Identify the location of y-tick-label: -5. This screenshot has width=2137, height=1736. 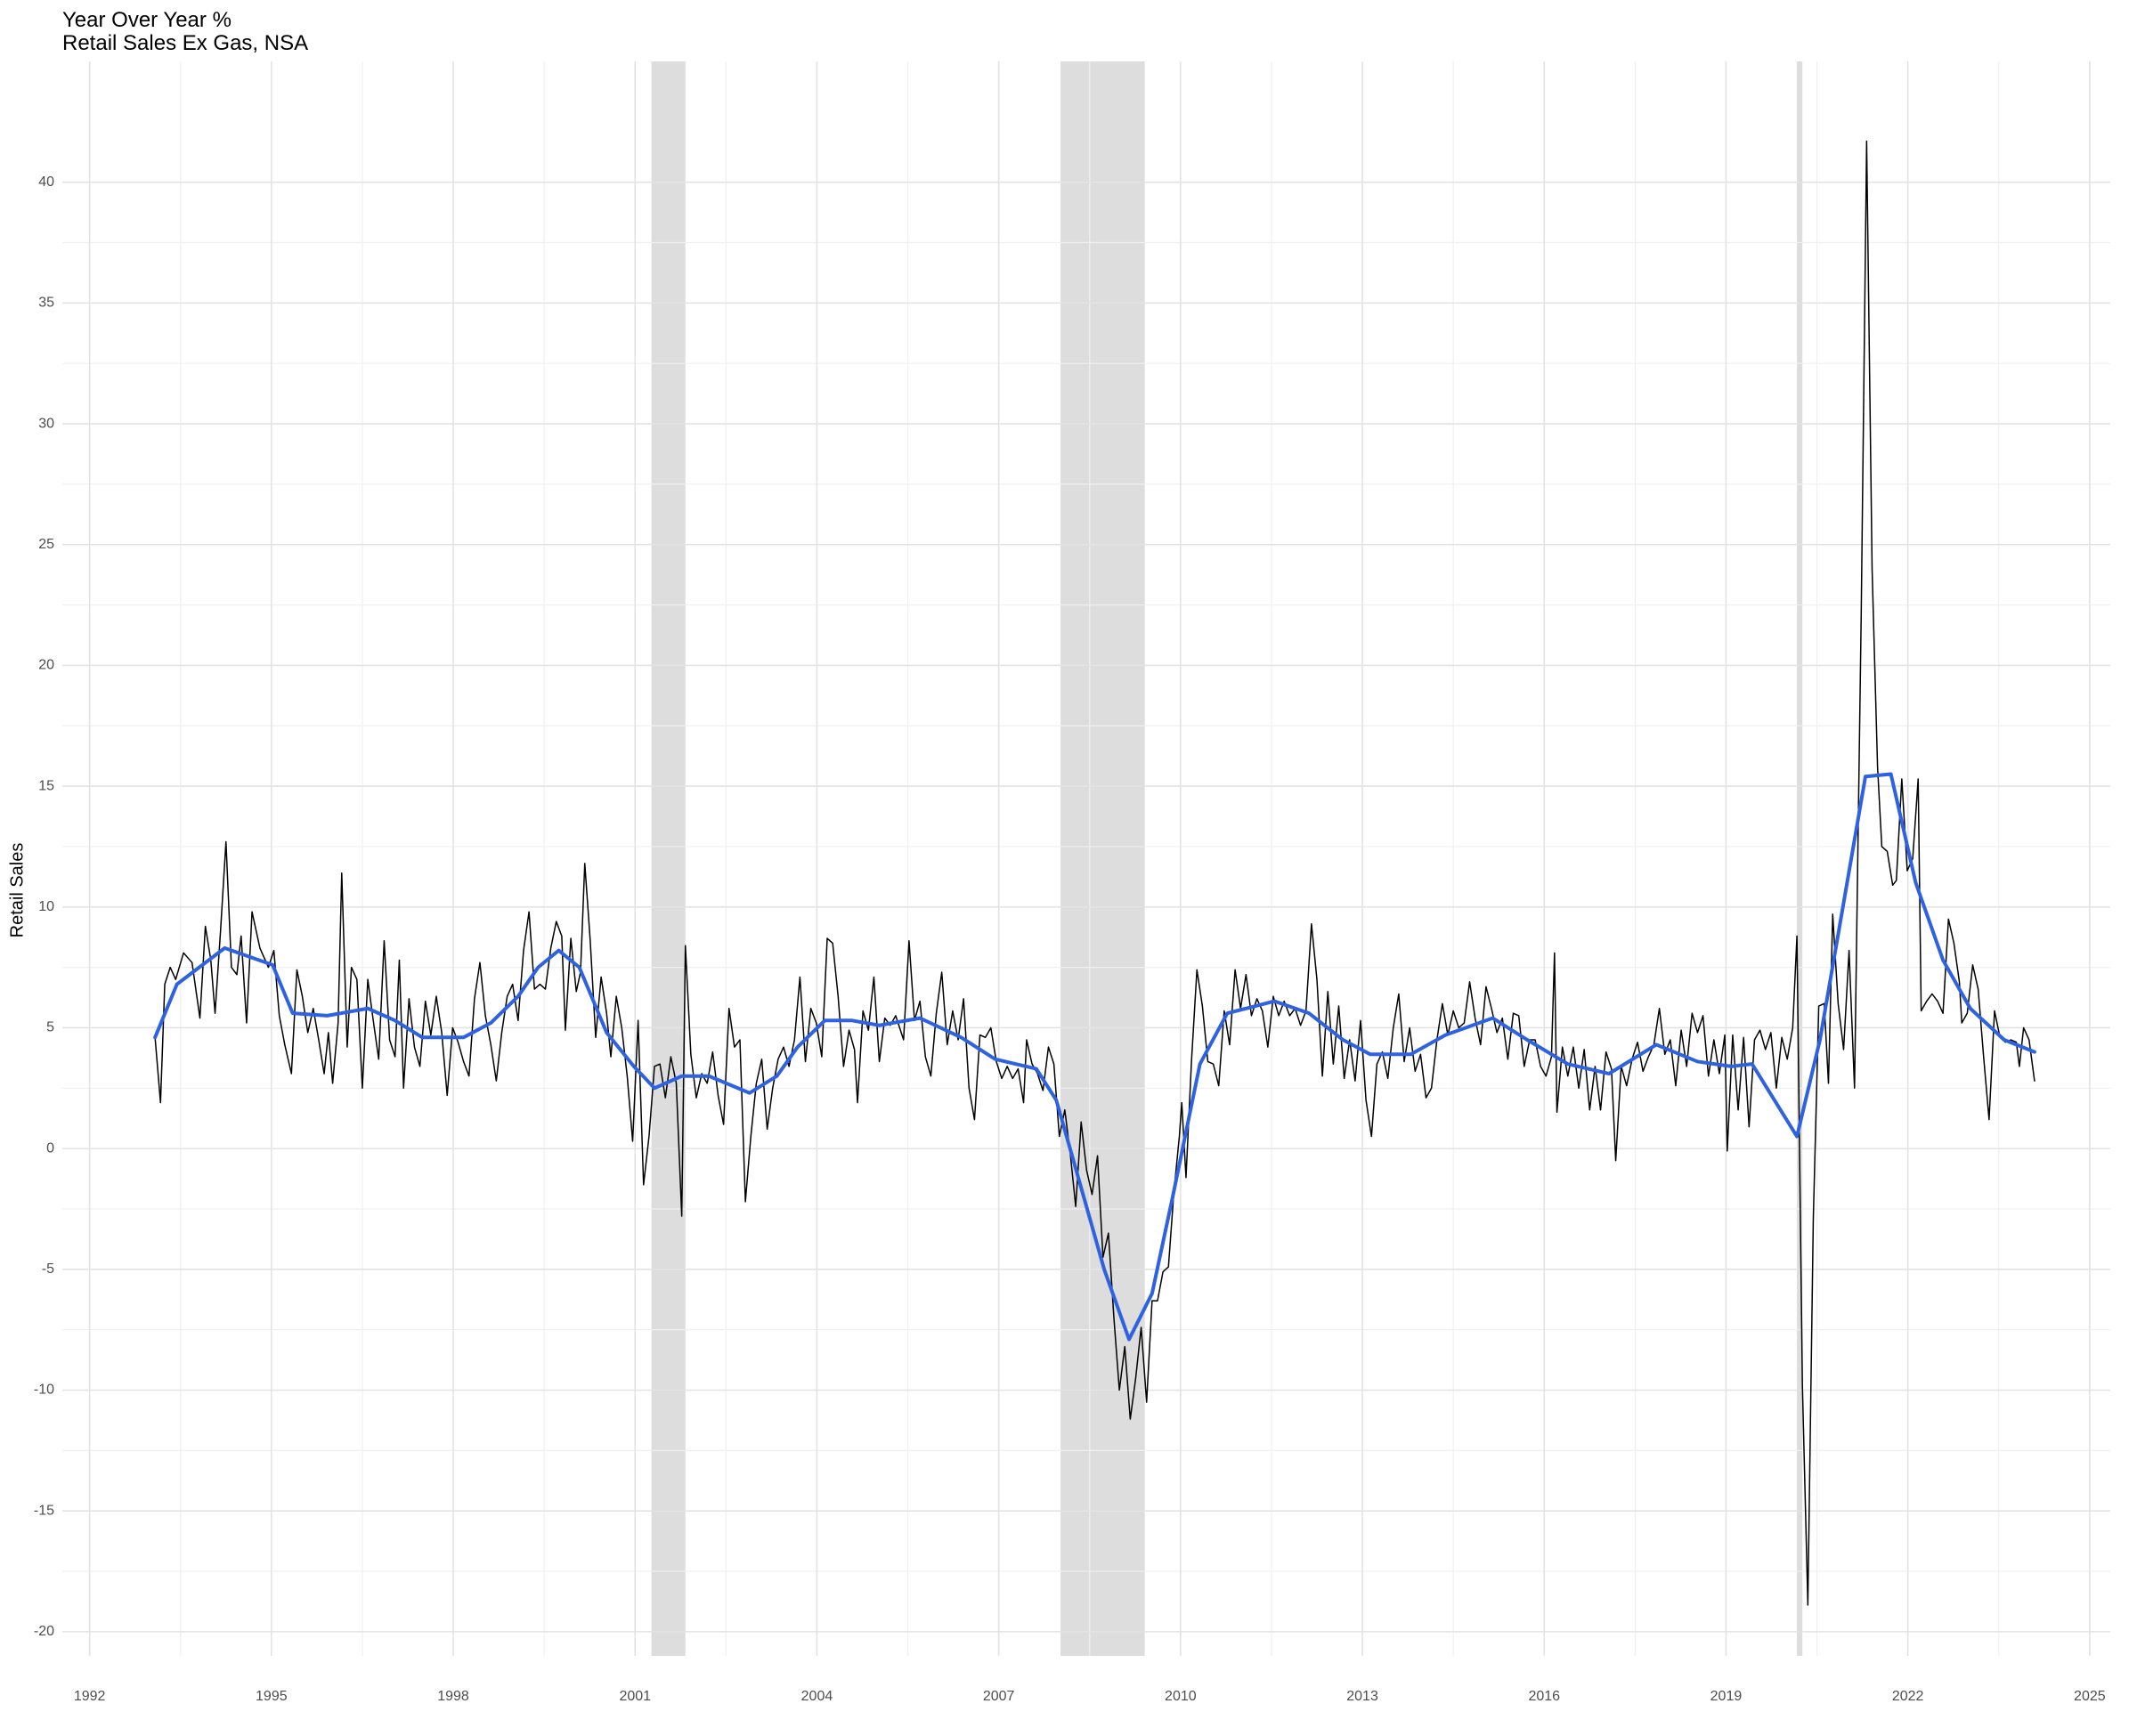
(48, 1269).